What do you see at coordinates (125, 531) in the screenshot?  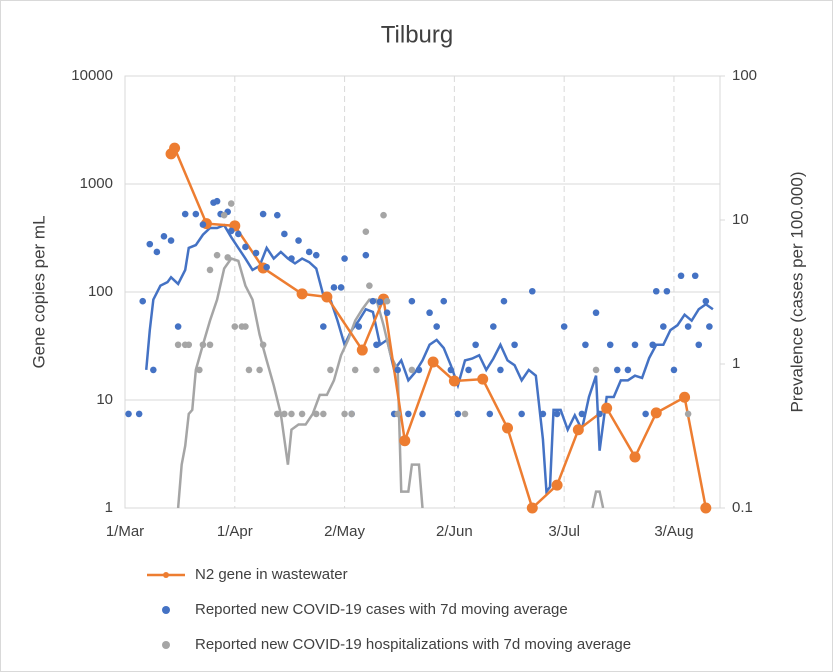 I see `x-tick-label: 1/Mar` at bounding box center [125, 531].